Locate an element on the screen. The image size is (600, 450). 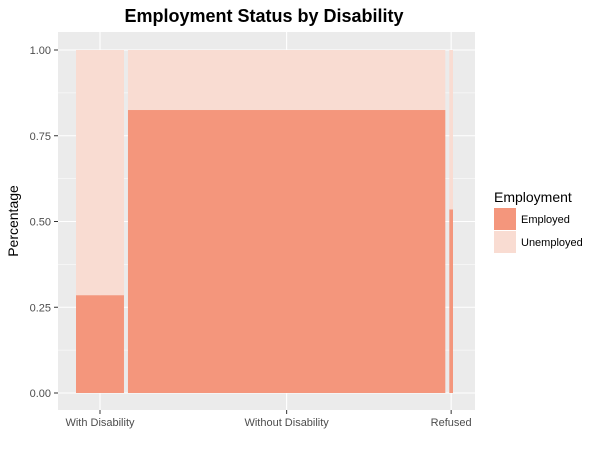
y-axis: 0.00 0.25 0.50 0.75 1.00 is located at coordinates (44, 222).